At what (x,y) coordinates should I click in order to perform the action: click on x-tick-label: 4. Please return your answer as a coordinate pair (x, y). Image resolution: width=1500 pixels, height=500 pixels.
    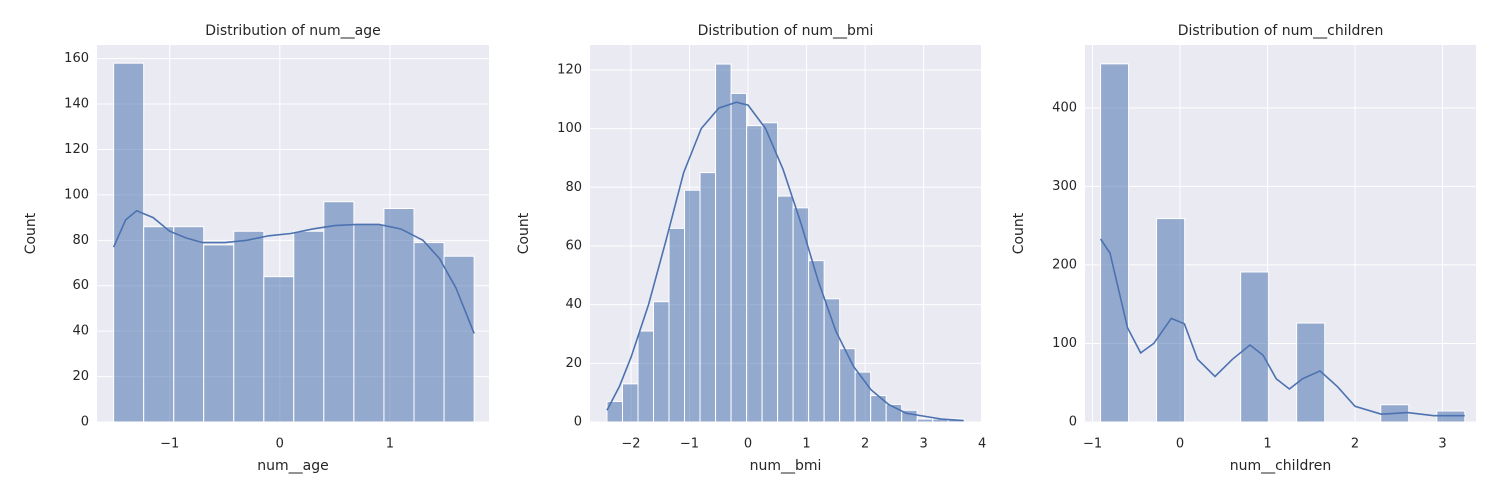
    Looking at the image, I should click on (982, 444).